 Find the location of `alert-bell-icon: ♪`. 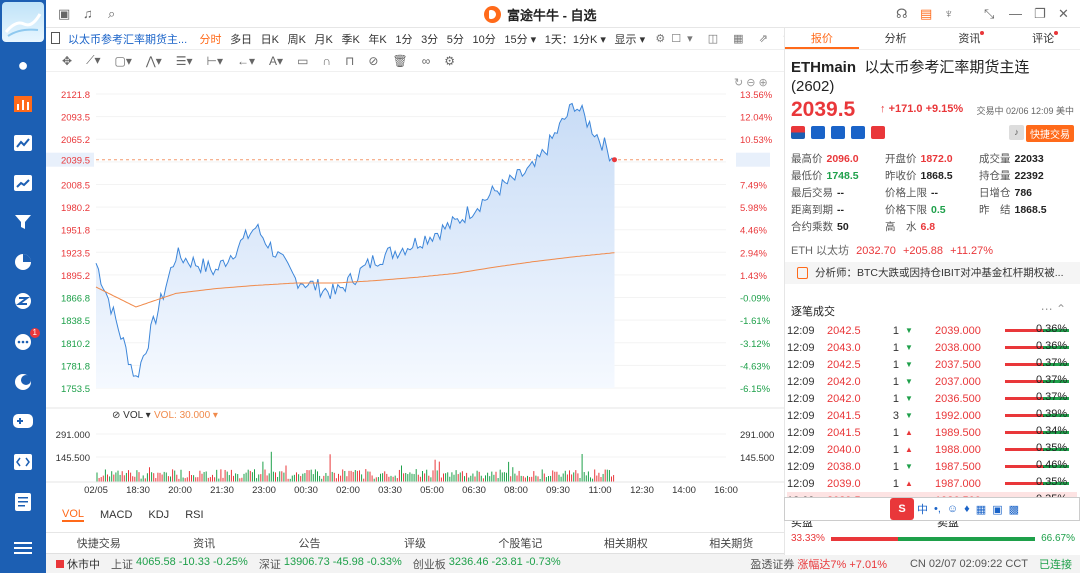

alert-bell-icon: ♪ is located at coordinates (1016, 132).